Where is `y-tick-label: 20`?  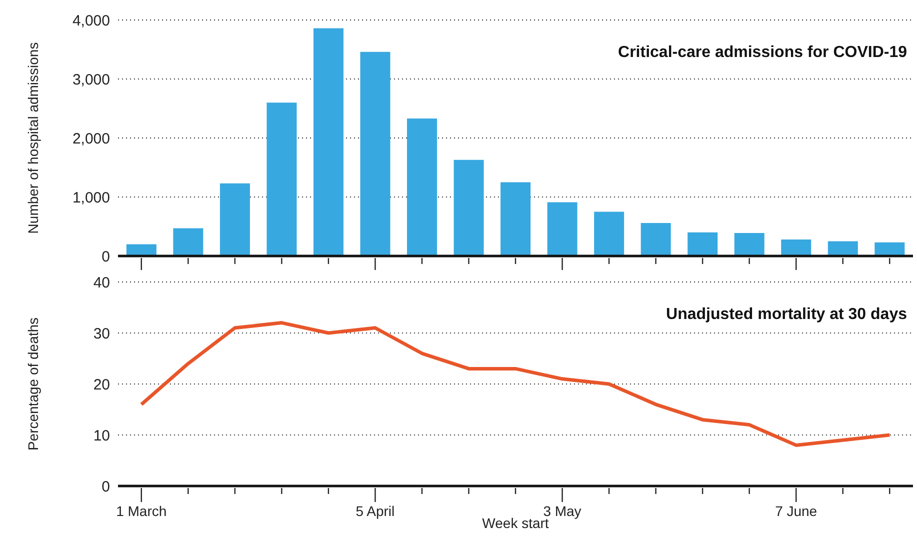 y-tick-label: 20 is located at coordinates (101, 385).